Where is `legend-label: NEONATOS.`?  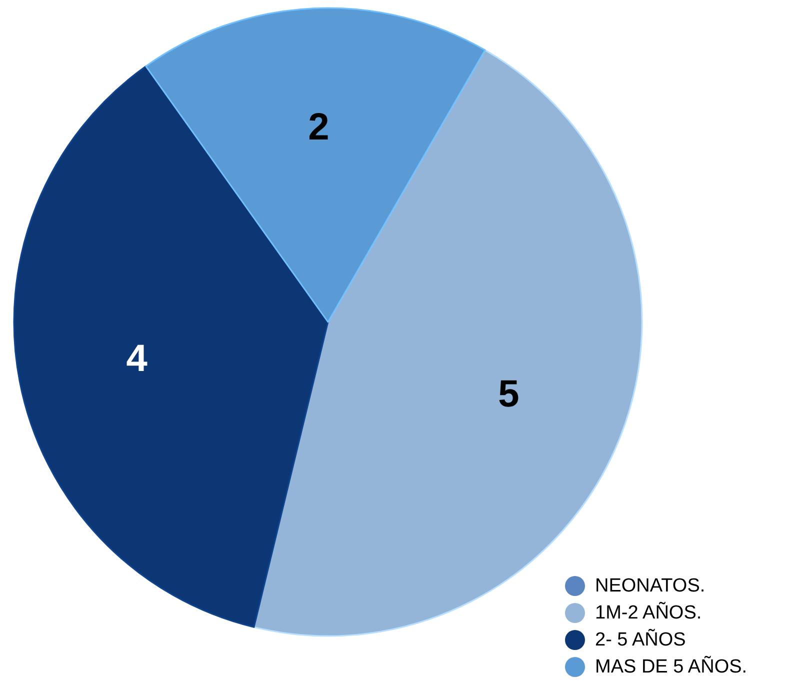
legend-label: NEONATOS. is located at coordinates (650, 586).